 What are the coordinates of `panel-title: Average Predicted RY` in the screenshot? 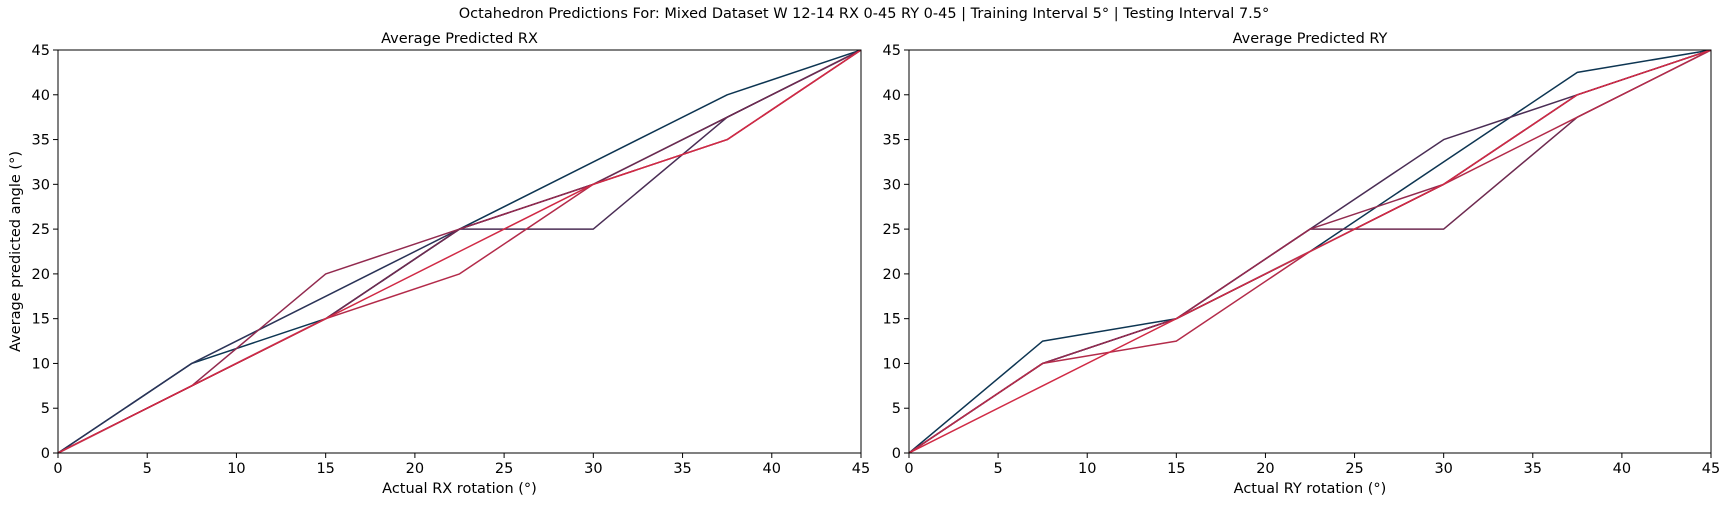 It's located at (1310, 39).